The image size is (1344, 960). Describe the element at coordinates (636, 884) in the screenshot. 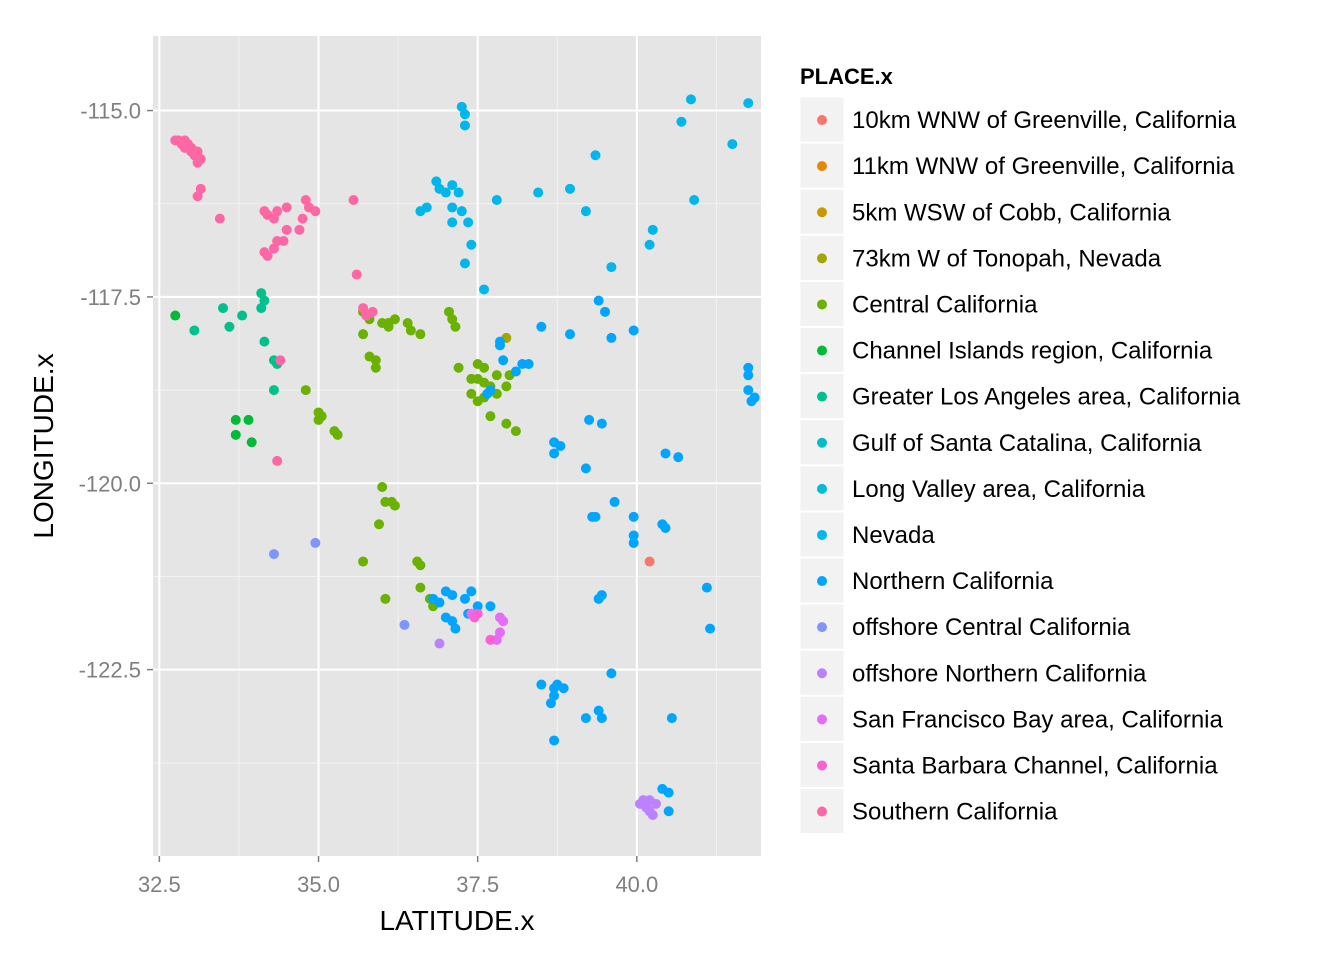

I see `x-tick-label: 40.0` at that location.